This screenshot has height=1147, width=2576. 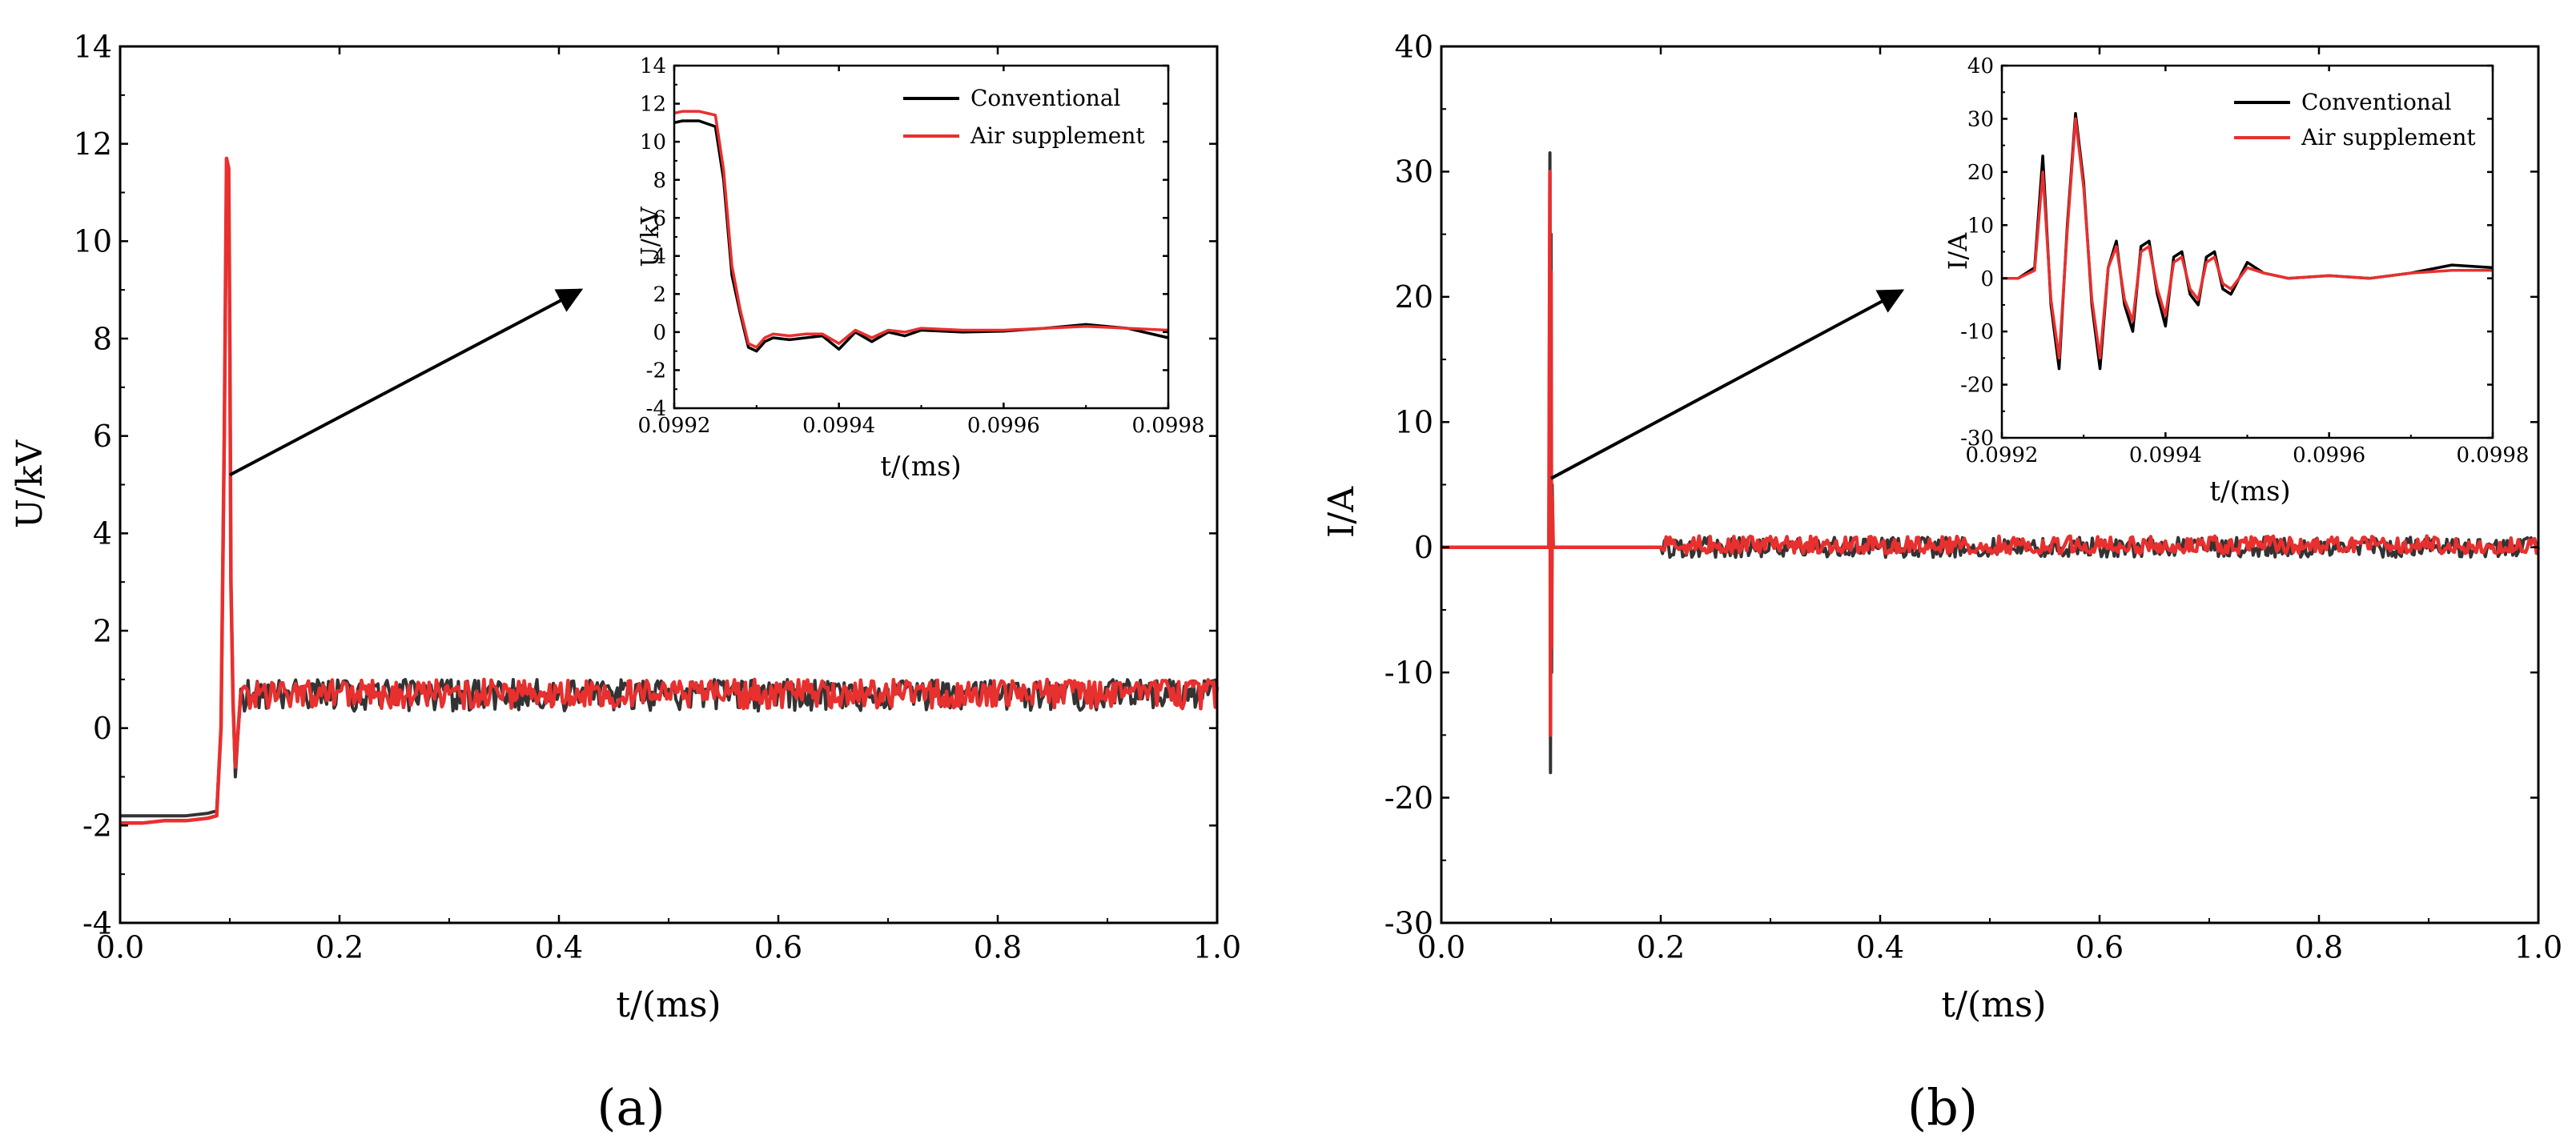 I want to click on panel-a-xtick-label: 0.8, so click(x=998, y=947).